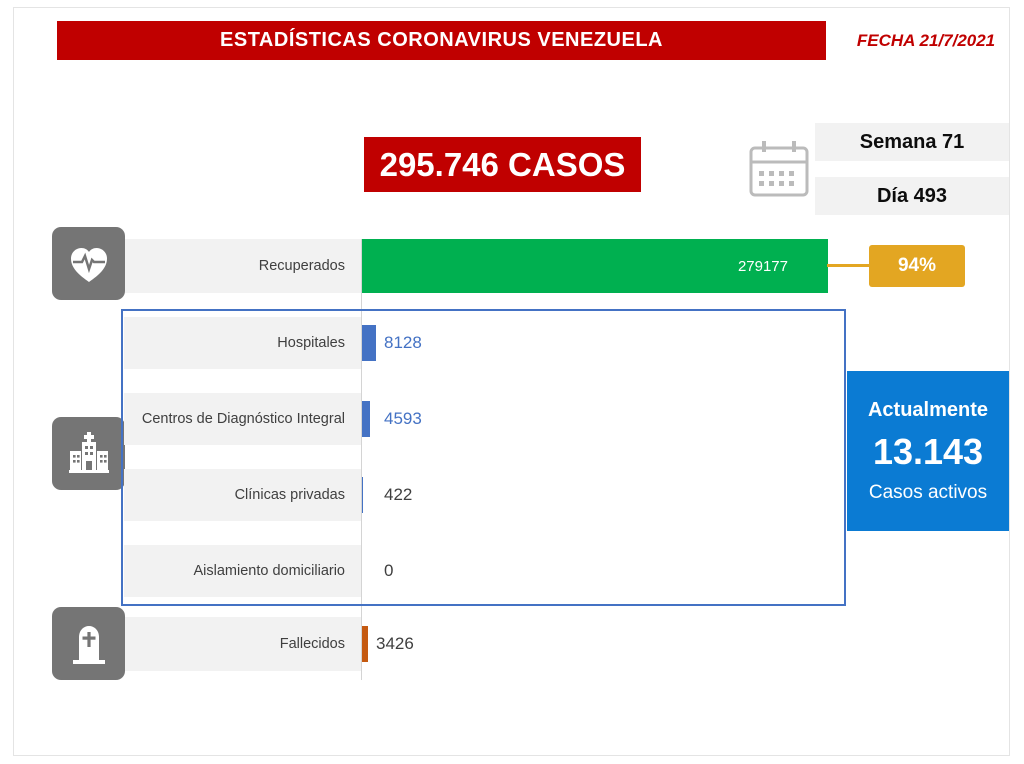 The width and height of the screenshot is (1024, 764). Describe the element at coordinates (917, 266) in the screenshot. I see `recovered-percent-badge: 94%` at that location.